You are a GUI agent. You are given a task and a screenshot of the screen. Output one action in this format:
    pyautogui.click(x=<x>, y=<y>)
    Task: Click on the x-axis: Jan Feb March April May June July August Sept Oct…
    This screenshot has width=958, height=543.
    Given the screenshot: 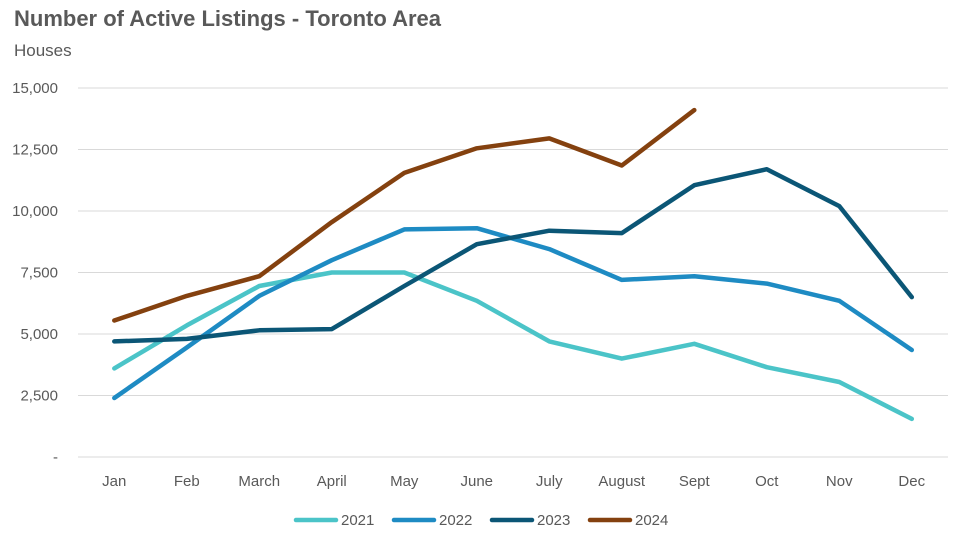 What is the action you would take?
    pyautogui.click(x=513, y=473)
    